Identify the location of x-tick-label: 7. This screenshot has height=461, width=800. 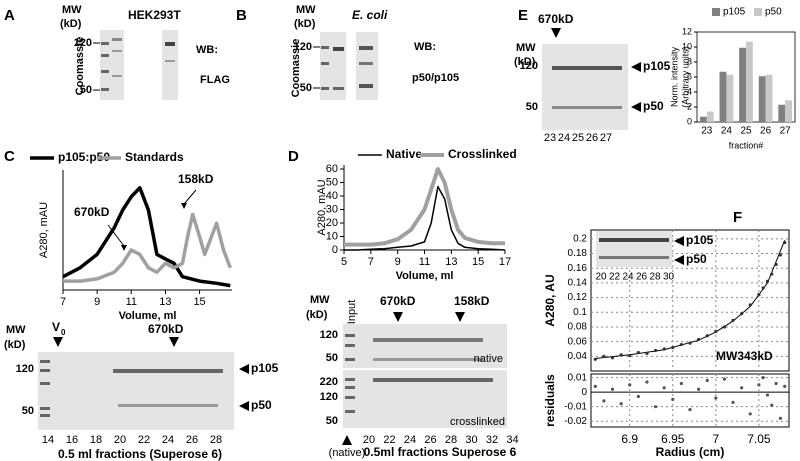
(715, 439).